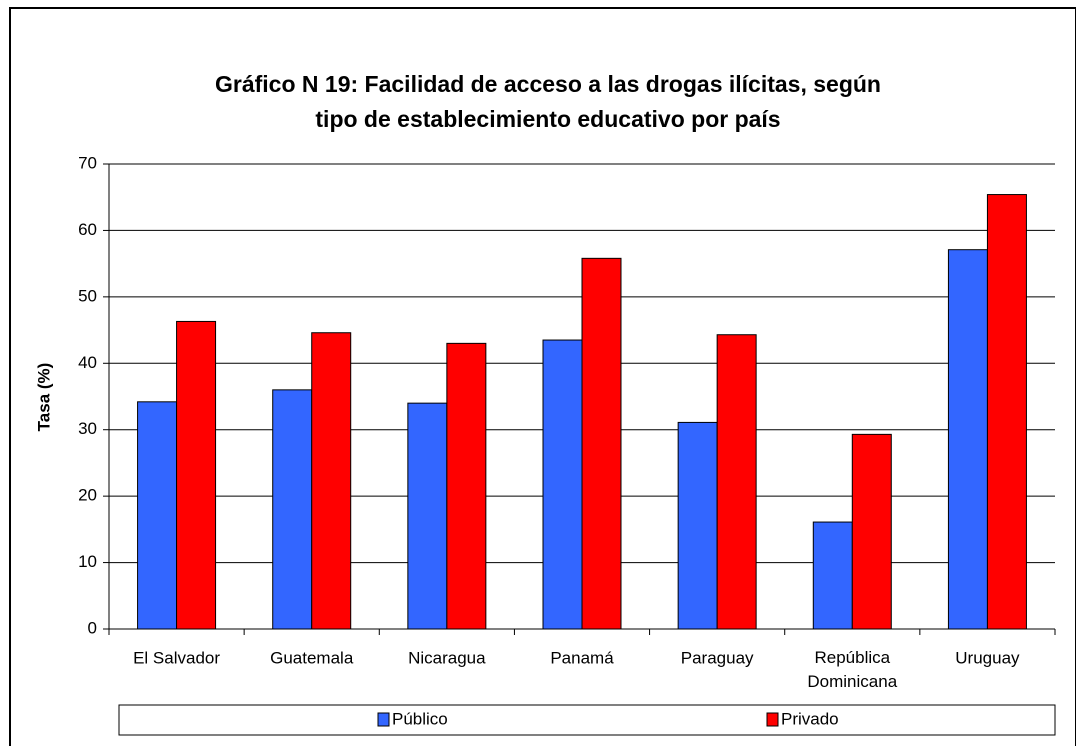 The image size is (1076, 746). Describe the element at coordinates (810, 718) in the screenshot. I see `legend-label: Privado` at that location.